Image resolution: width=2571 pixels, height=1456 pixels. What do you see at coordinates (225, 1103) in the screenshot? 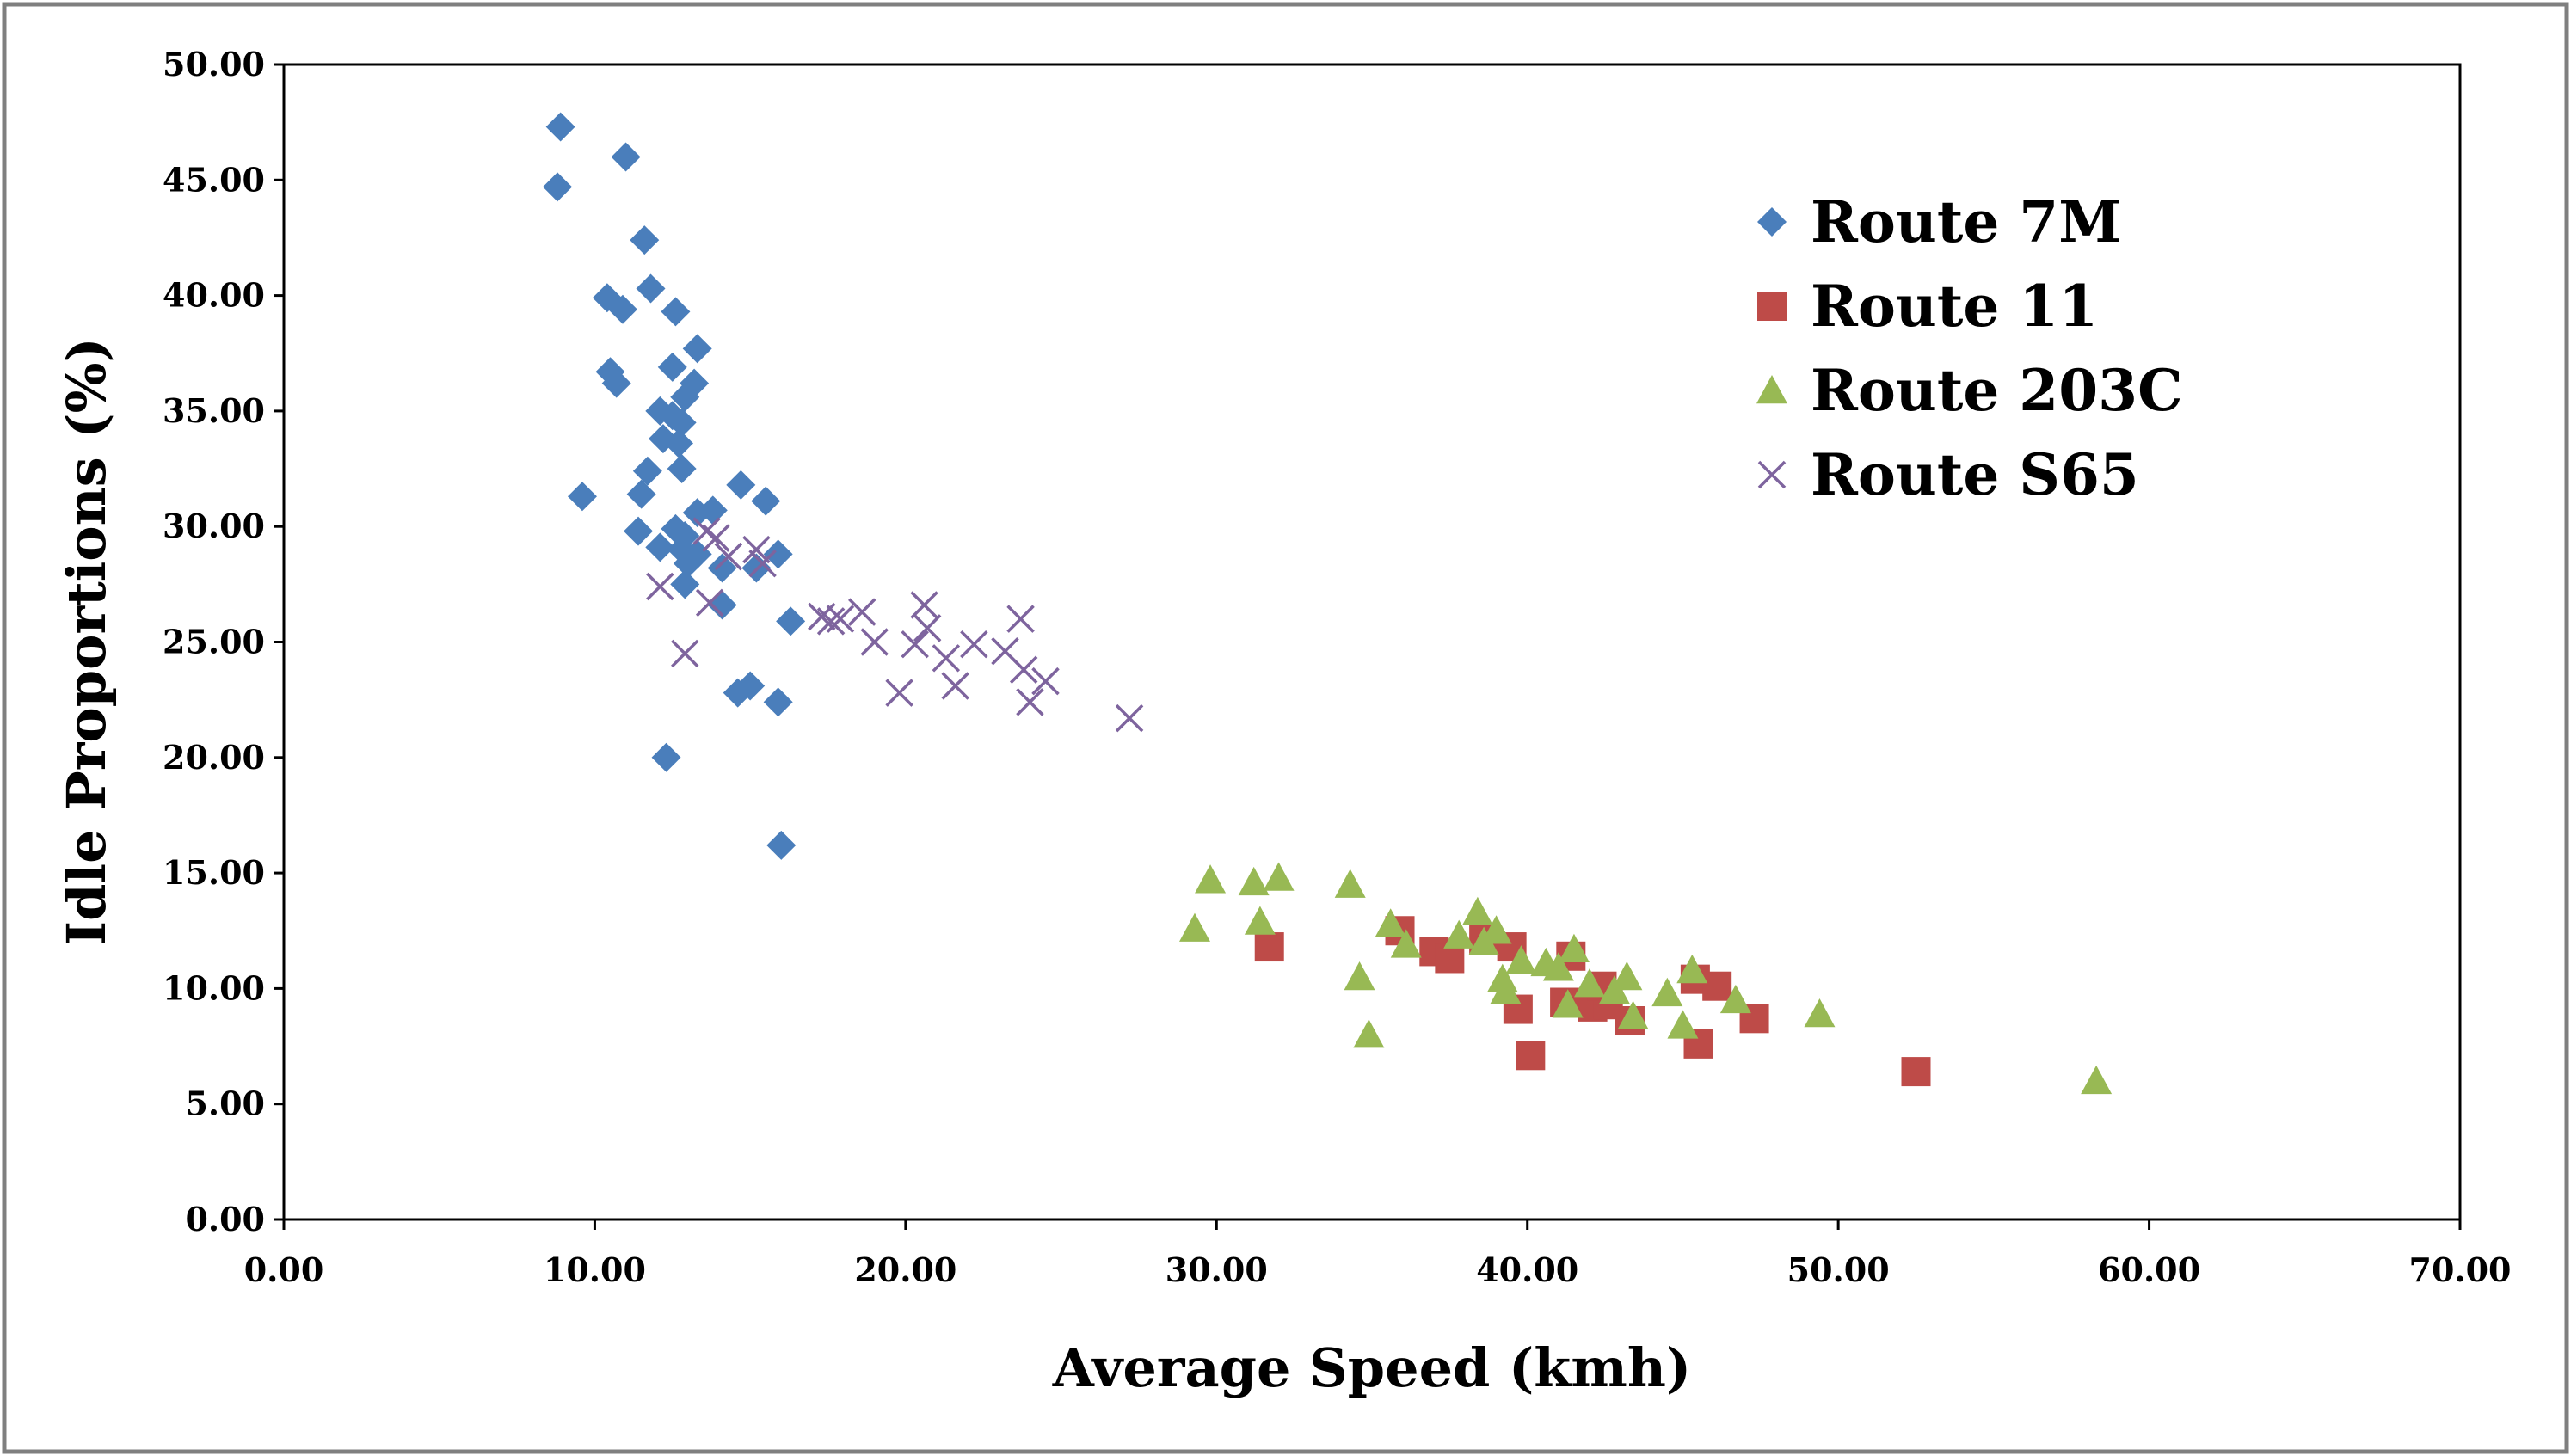
I see `y-tick-label: 5.00` at bounding box center [225, 1103].